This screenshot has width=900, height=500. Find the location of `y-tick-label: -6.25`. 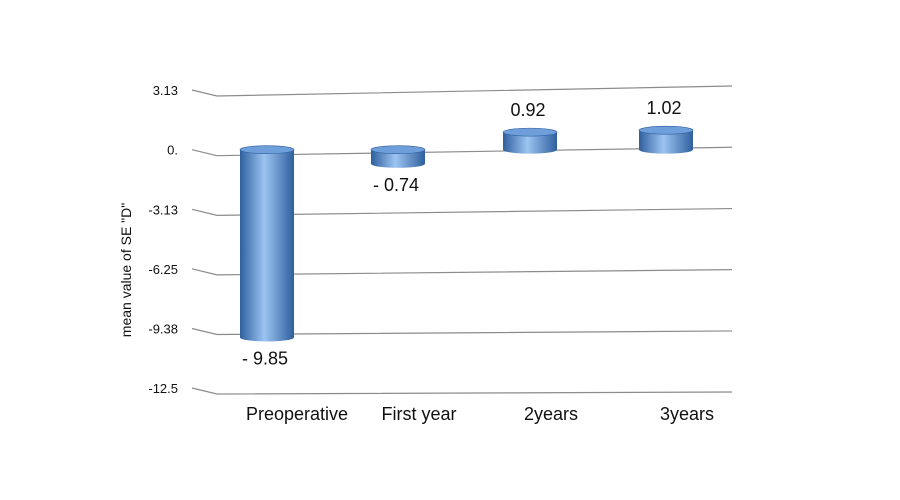

y-tick-label: -6.25 is located at coordinates (163, 269).